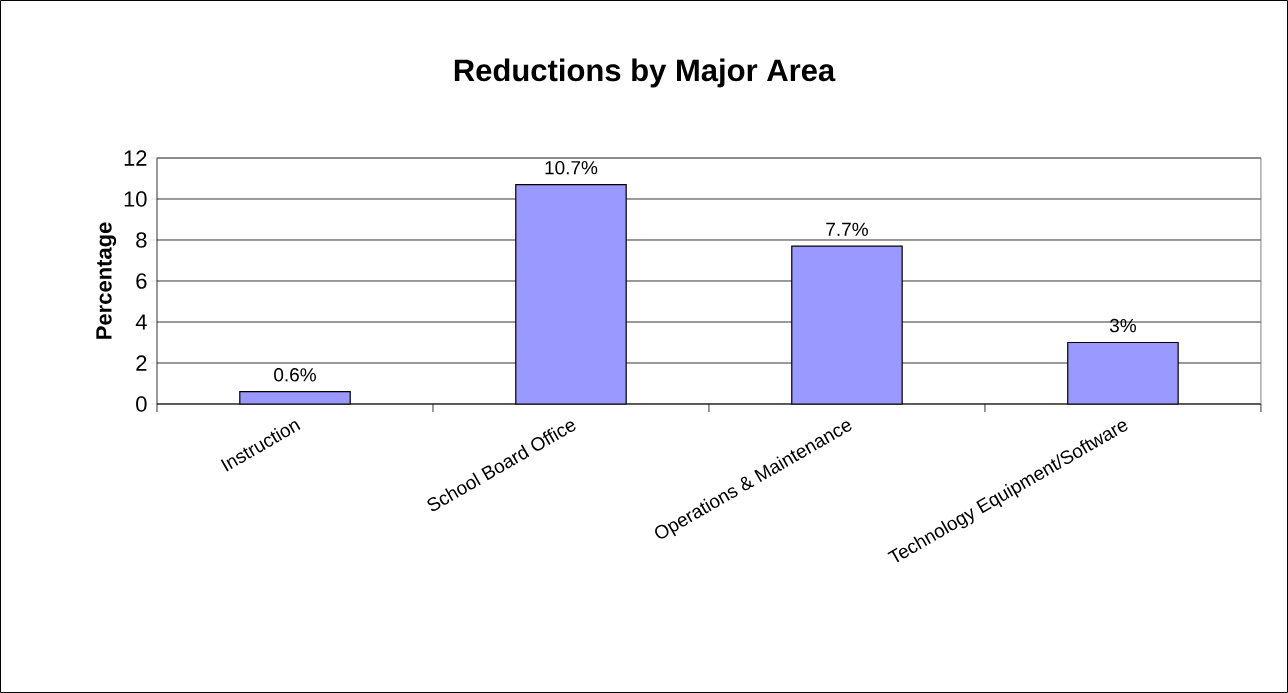 The height and width of the screenshot is (693, 1288). Describe the element at coordinates (106, 280) in the screenshot. I see `y-axis-title: Percentage` at that location.